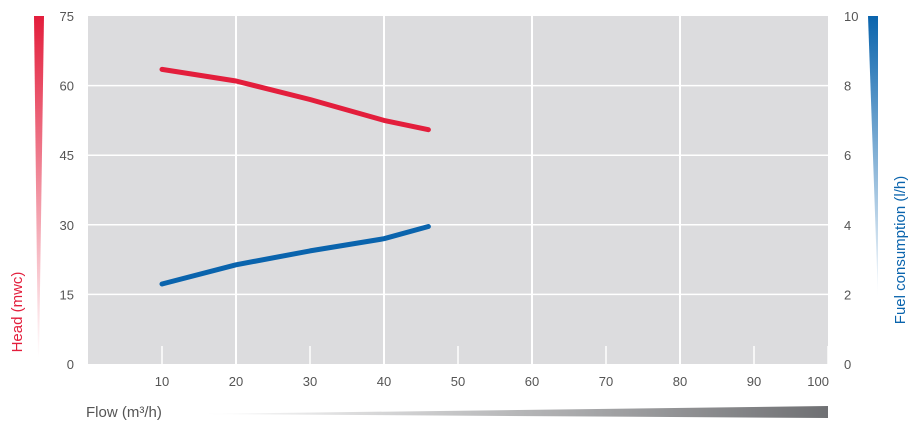  I want to click on right-tick-label: 10, so click(851, 16).